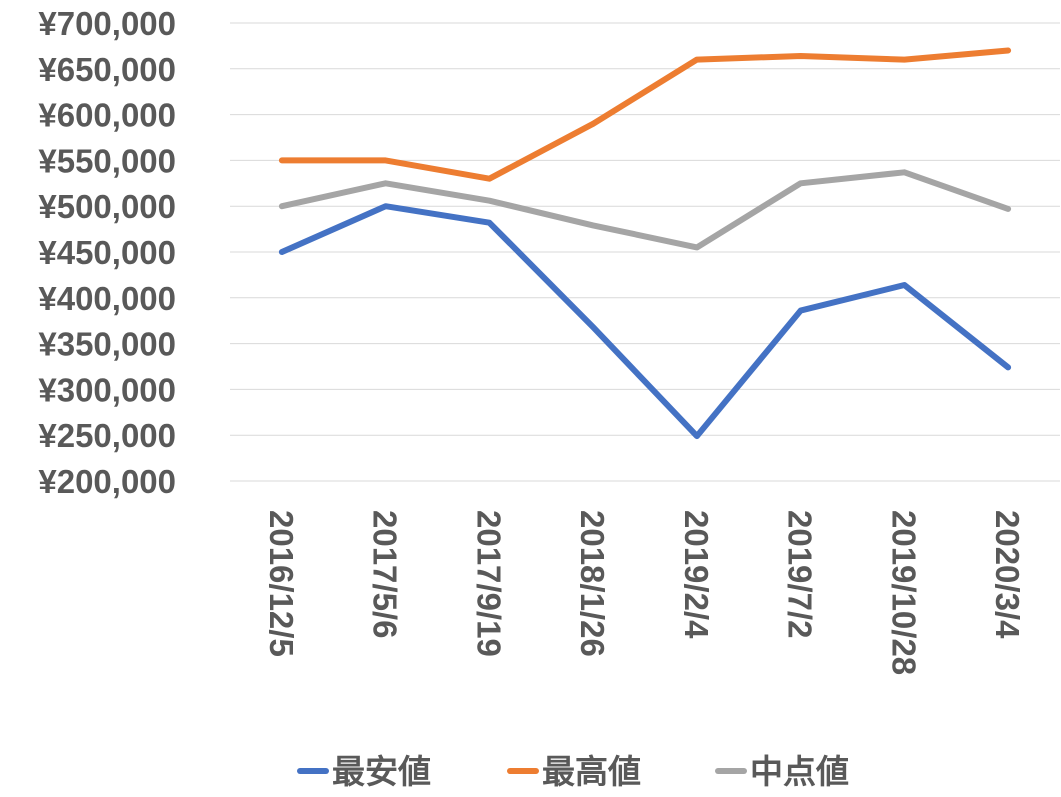 The image size is (1061, 797). I want to click on x-tick-label: 2016/12/5, so click(281, 583).